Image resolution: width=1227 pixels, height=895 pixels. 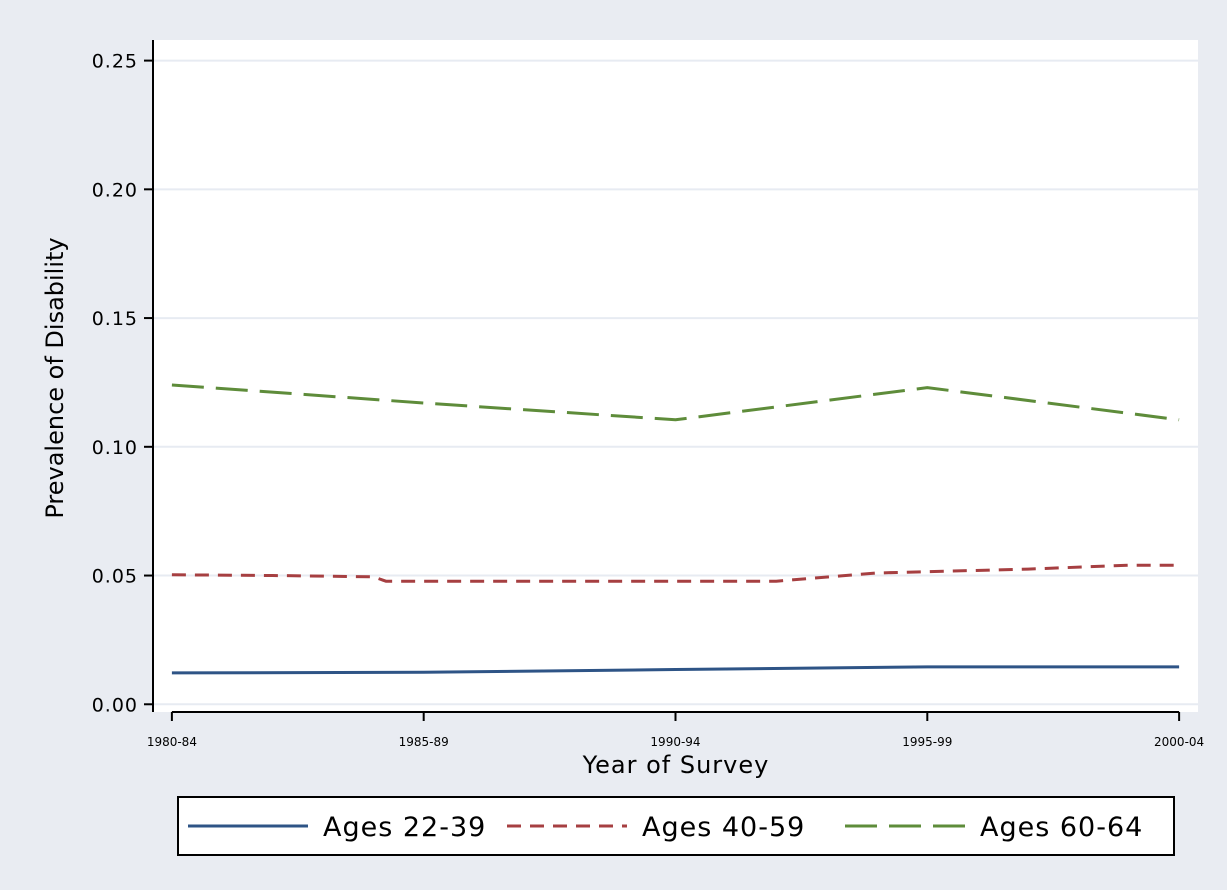 I want to click on legend-label: Ages 40-59, so click(x=723, y=827).